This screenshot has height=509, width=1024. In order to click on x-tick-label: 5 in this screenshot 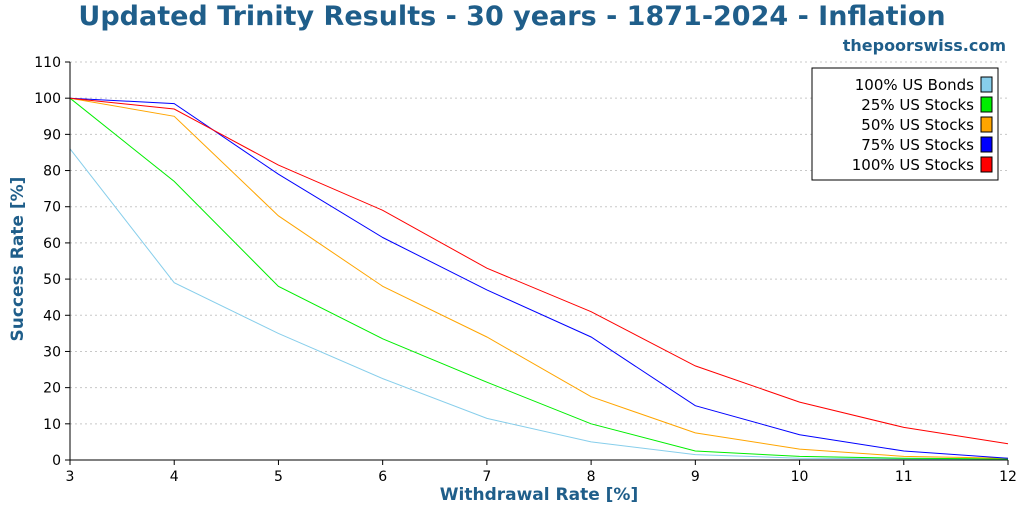, I will do `click(278, 477)`.